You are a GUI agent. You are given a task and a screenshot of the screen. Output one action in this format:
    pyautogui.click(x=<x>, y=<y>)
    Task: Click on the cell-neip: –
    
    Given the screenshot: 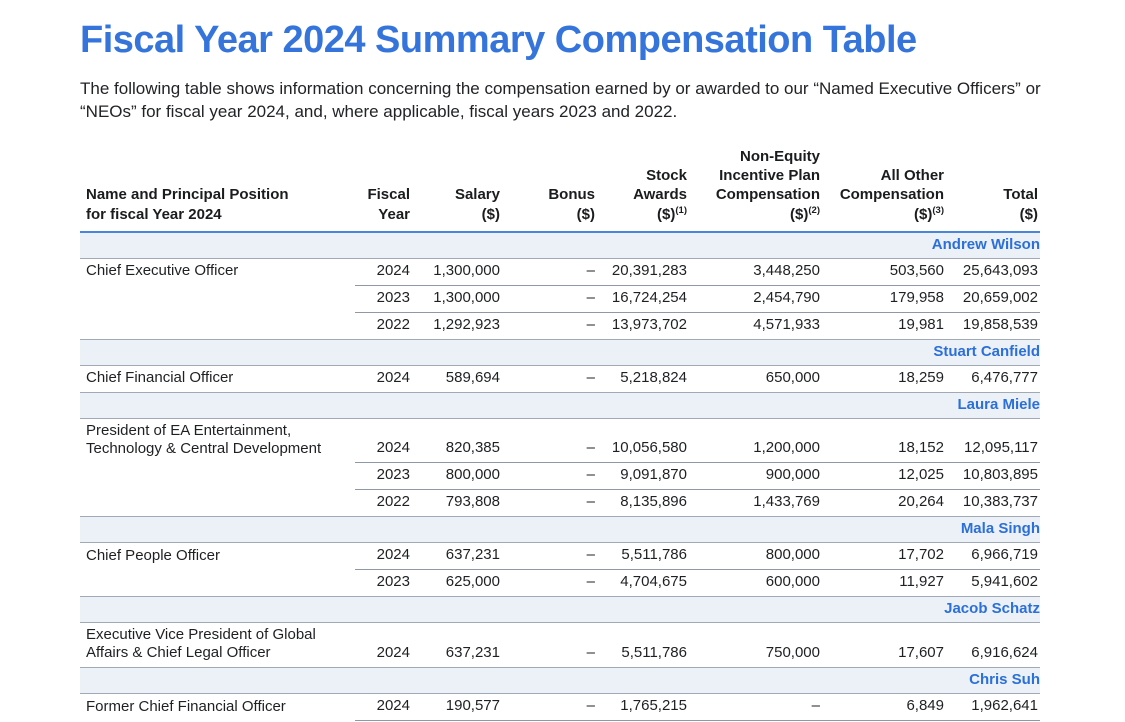 What is the action you would take?
    pyautogui.click(x=815, y=706)
    